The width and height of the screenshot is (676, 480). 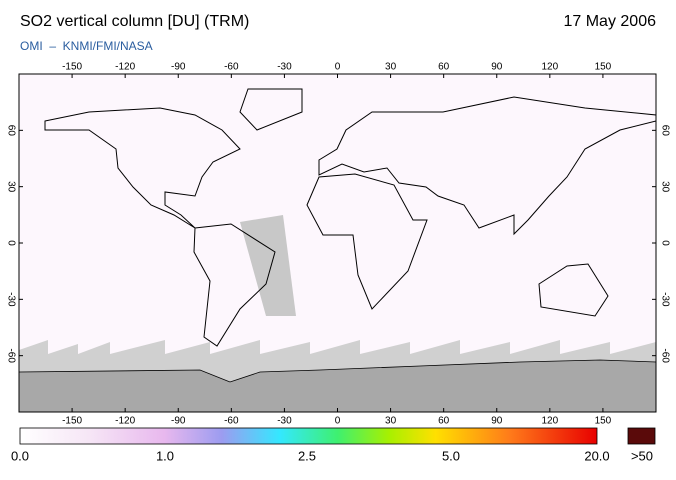 I want to click on missing-swath, so click(x=268, y=265).